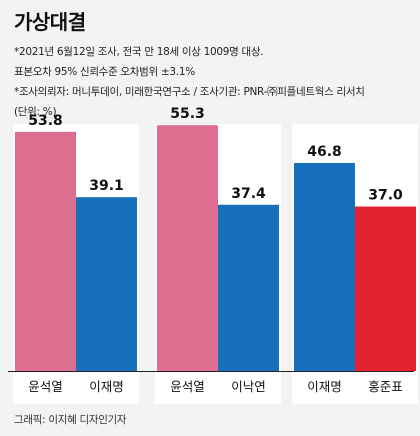 The width and height of the screenshot is (420, 436). What do you see at coordinates (104, 72) in the screenshot?
I see `survey-note-margin: 표본오차 95% 신뢰수준 오차범위 ±3.1%` at bounding box center [104, 72].